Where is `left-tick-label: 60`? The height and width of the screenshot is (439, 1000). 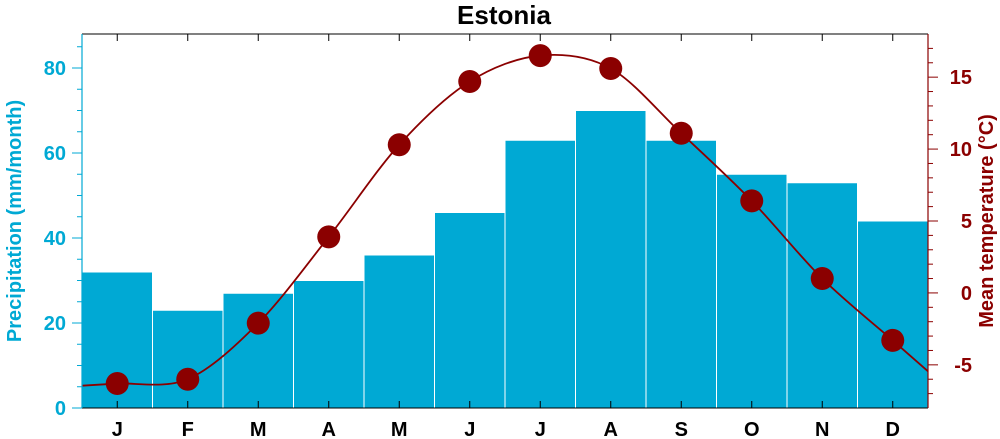 left-tick-label: 60 is located at coordinates (55, 154).